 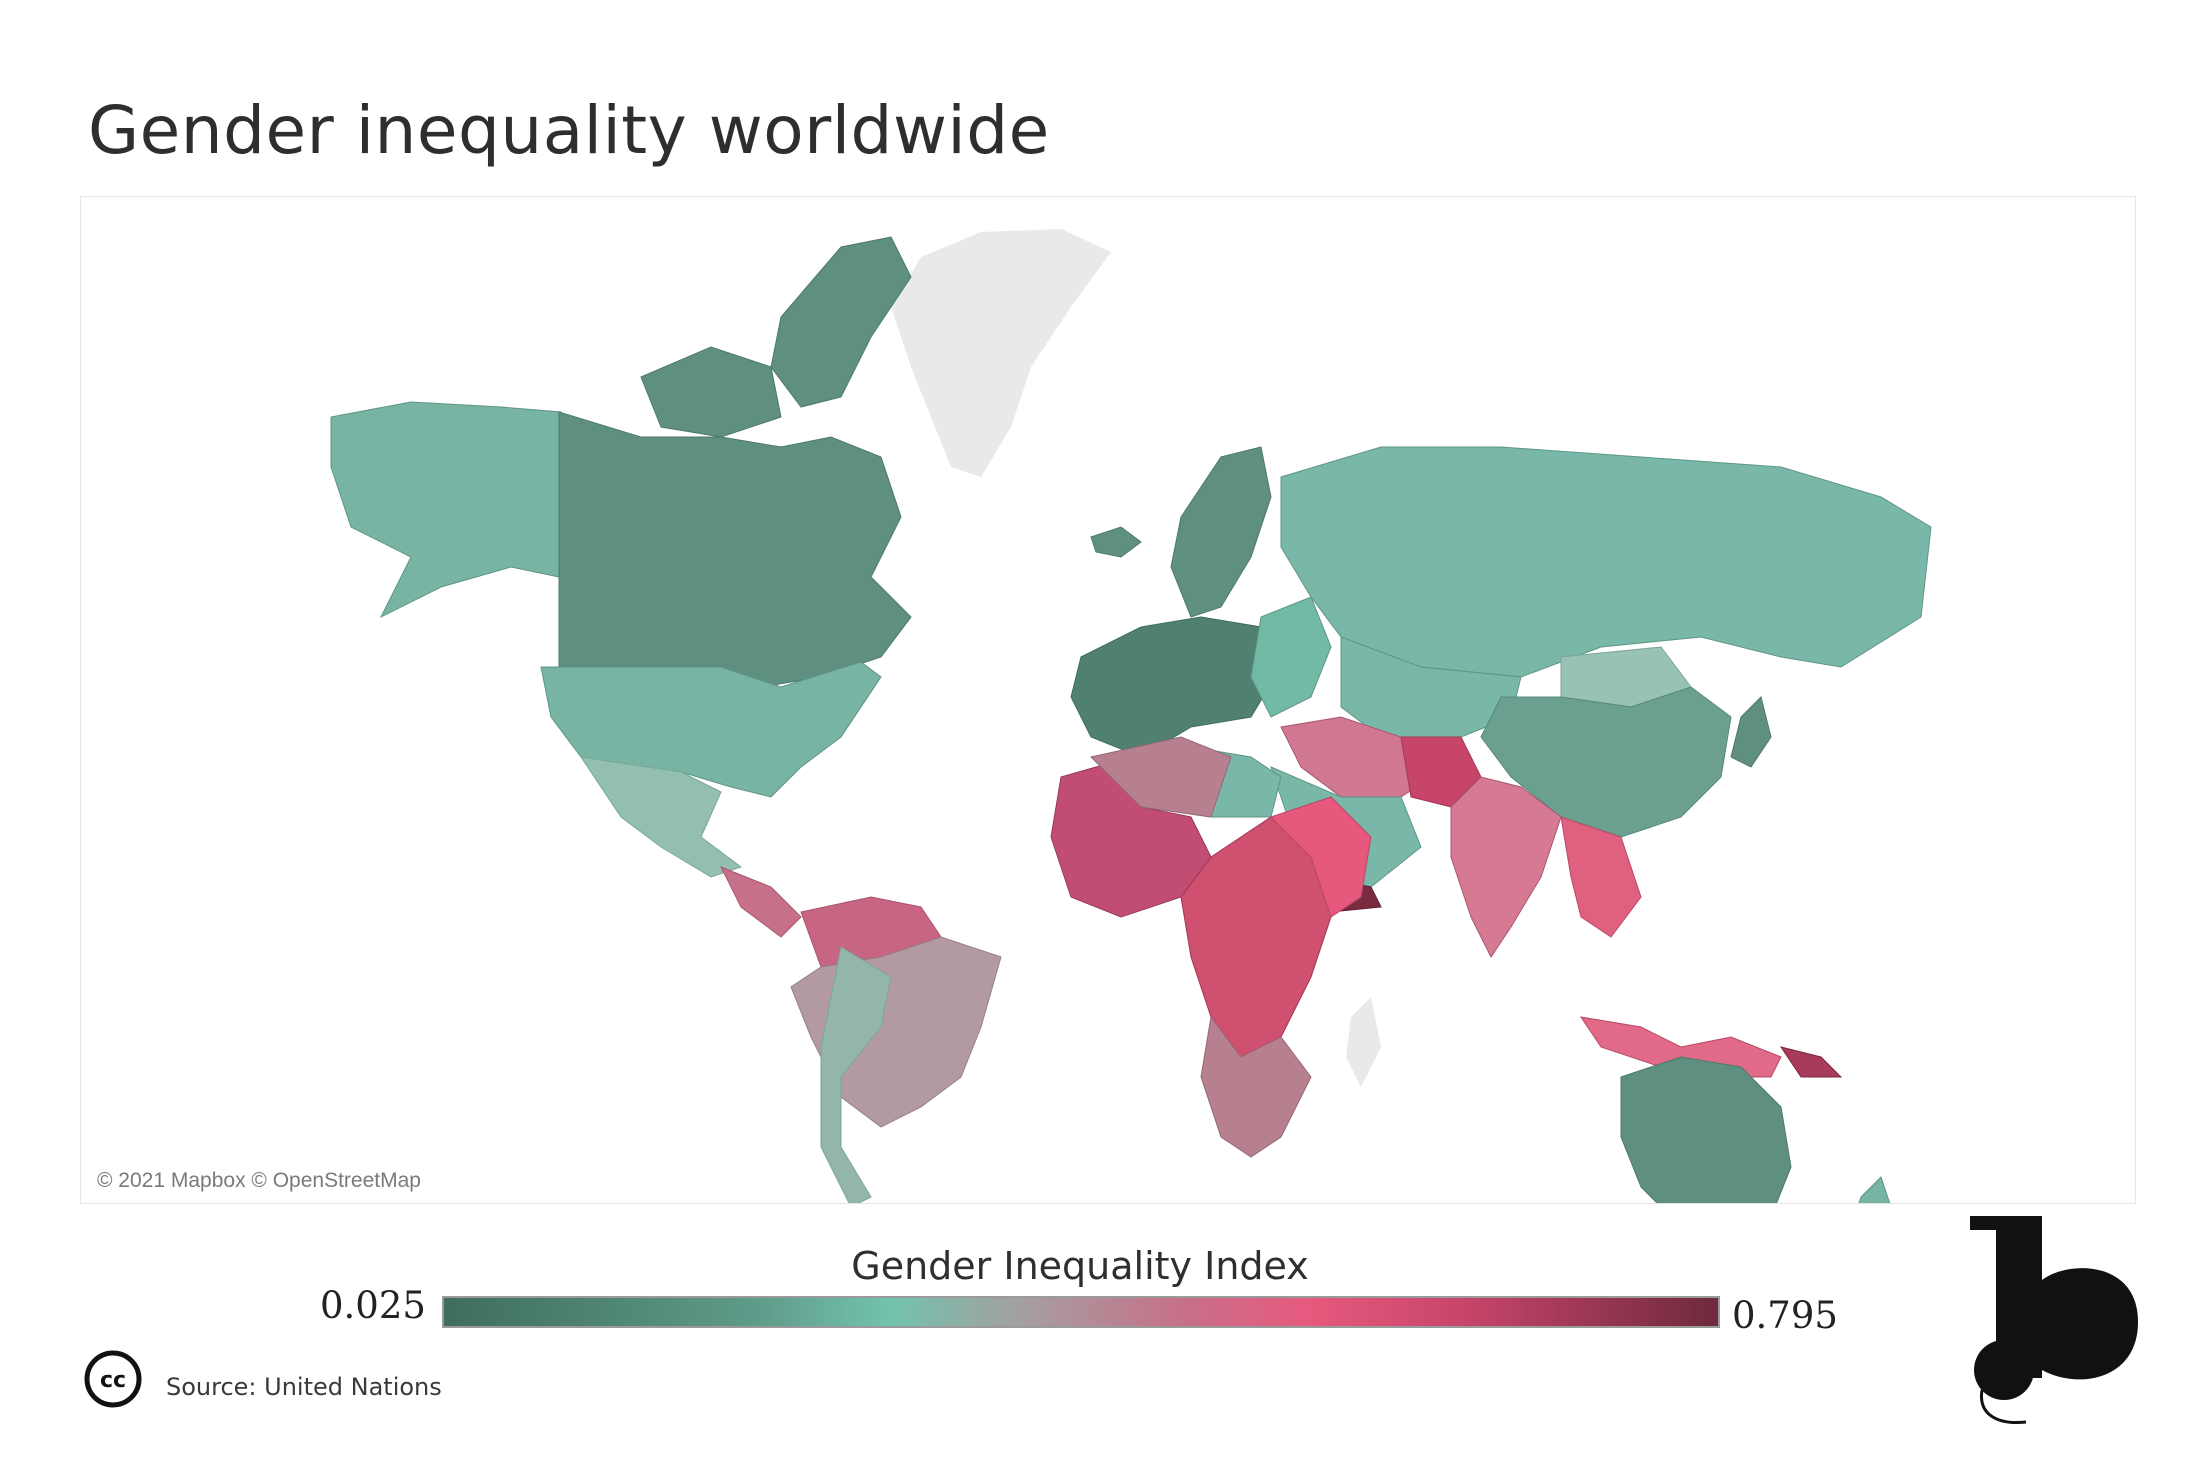 I want to click on region-russia, so click(x=1606, y=562).